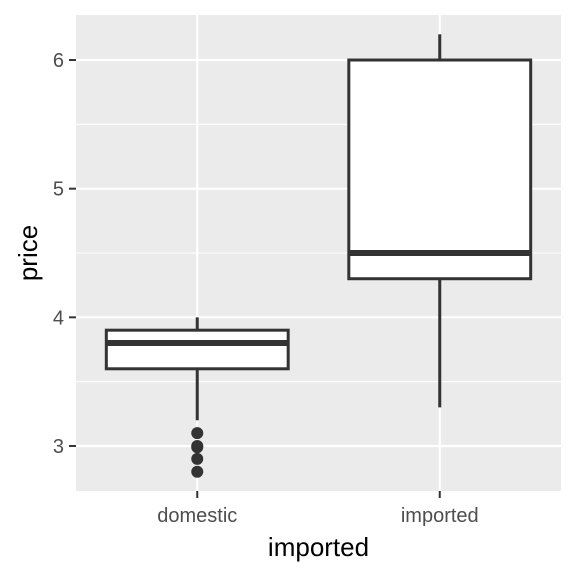 This screenshot has width=576, height=576. I want to click on box-domestic, so click(197, 397).